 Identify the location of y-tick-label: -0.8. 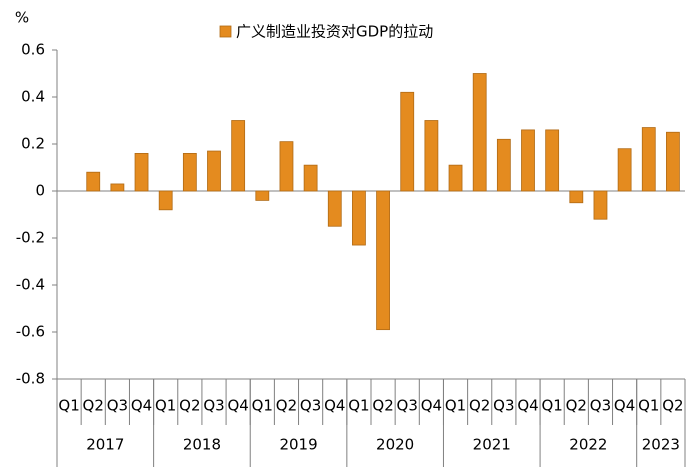
(30, 379).